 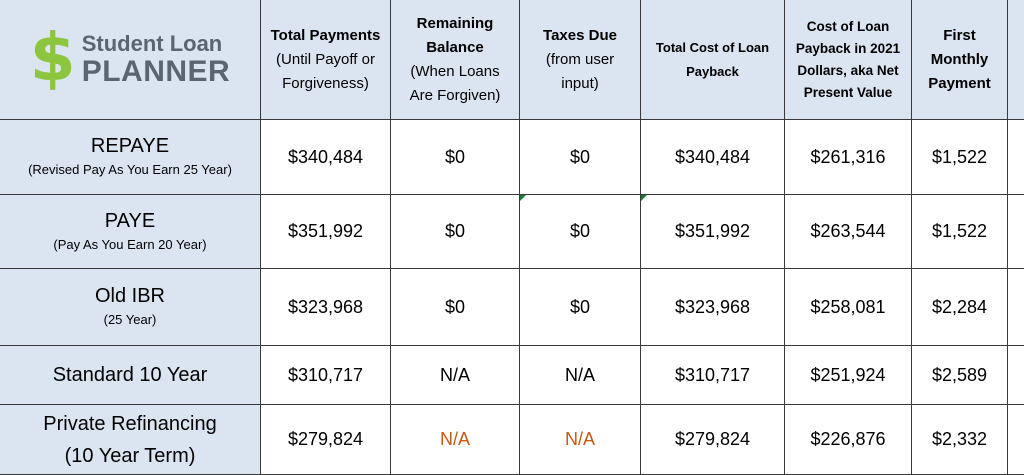 I want to click on logo-line-1: Student Loan, so click(x=152, y=44).